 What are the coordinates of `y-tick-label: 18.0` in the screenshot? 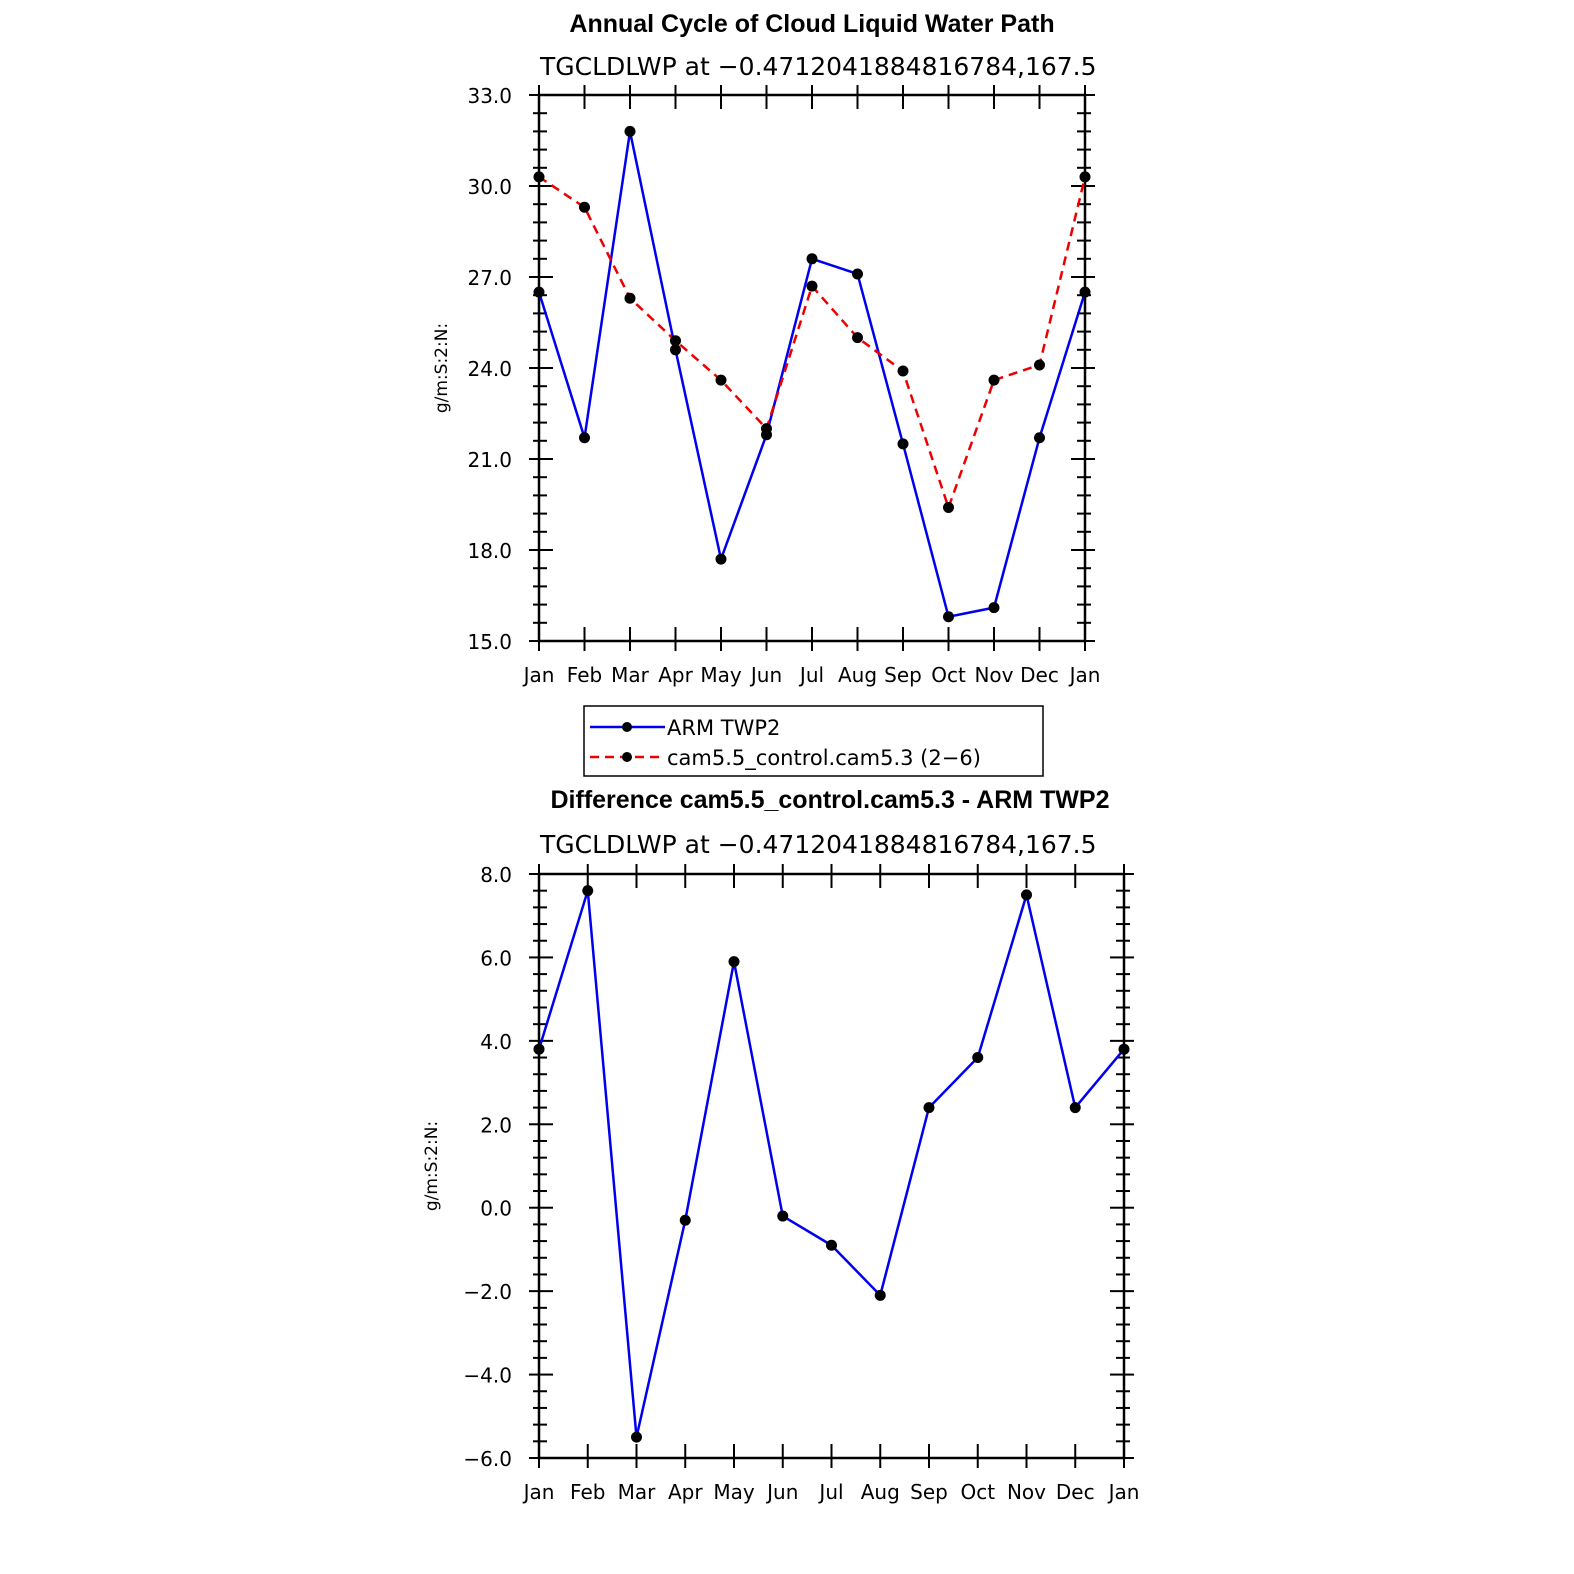 It's located at (489, 551).